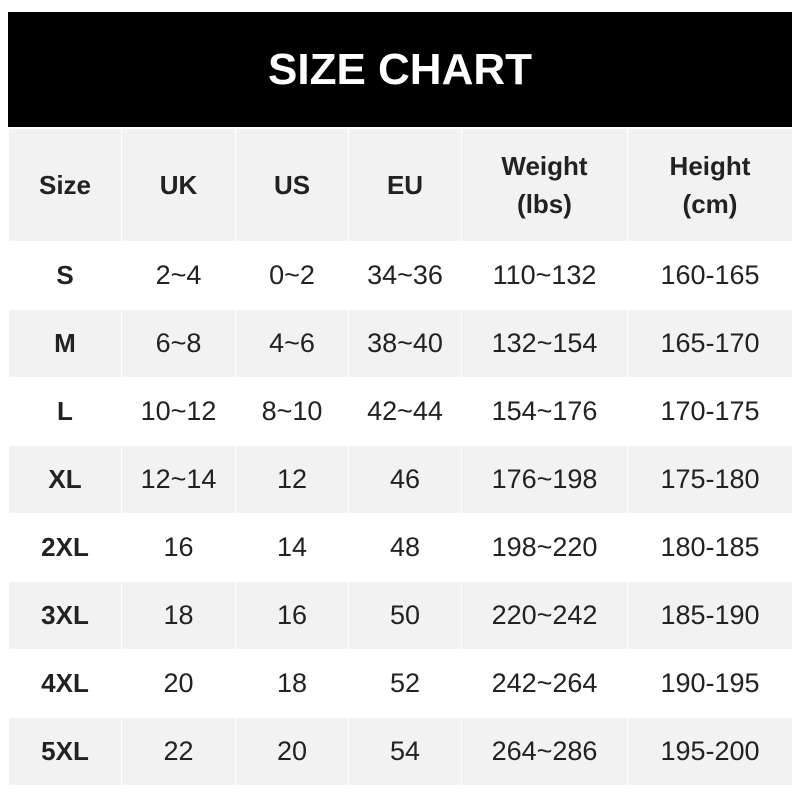 This screenshot has height=800, width=800. Describe the element at coordinates (405, 275) in the screenshot. I see `table-cell: 34~36` at that location.